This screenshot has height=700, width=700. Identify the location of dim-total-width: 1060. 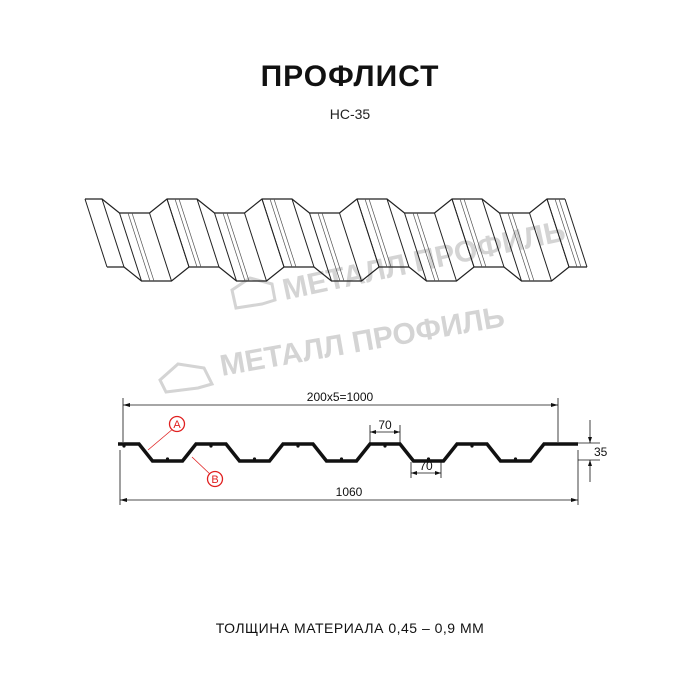
(349, 492).